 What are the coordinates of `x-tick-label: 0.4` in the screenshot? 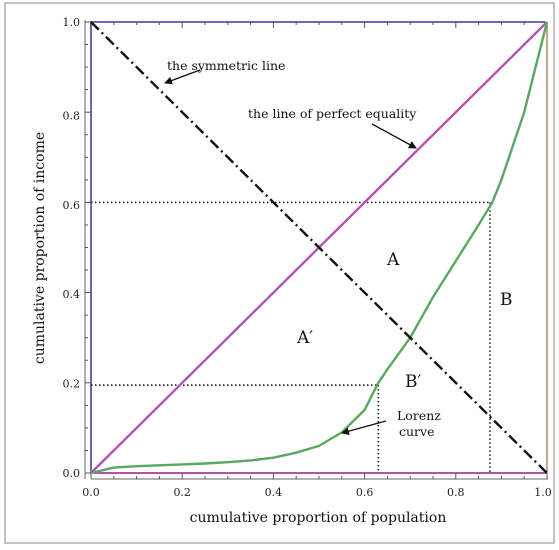 It's located at (274, 492).